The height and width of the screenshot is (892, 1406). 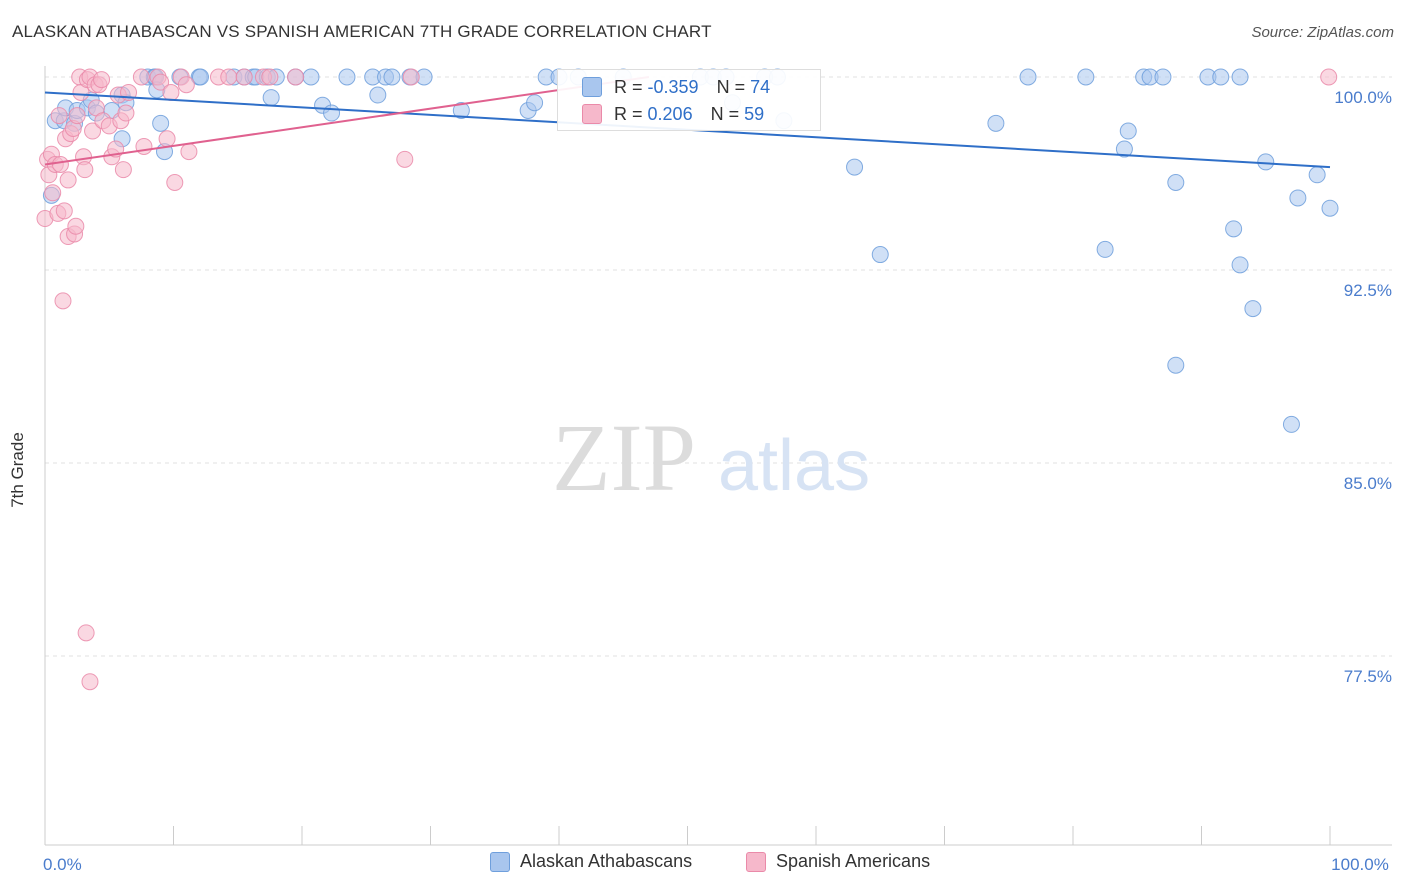 What do you see at coordinates (670, 113) in the screenshot?
I see `stats-r-pink: 0.206` at bounding box center [670, 113].